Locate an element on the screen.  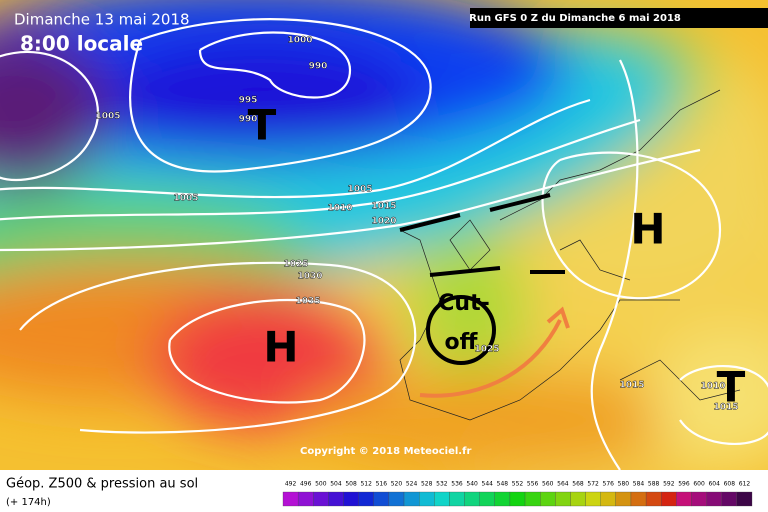
scale-label: 564 is located at coordinates (563, 484).